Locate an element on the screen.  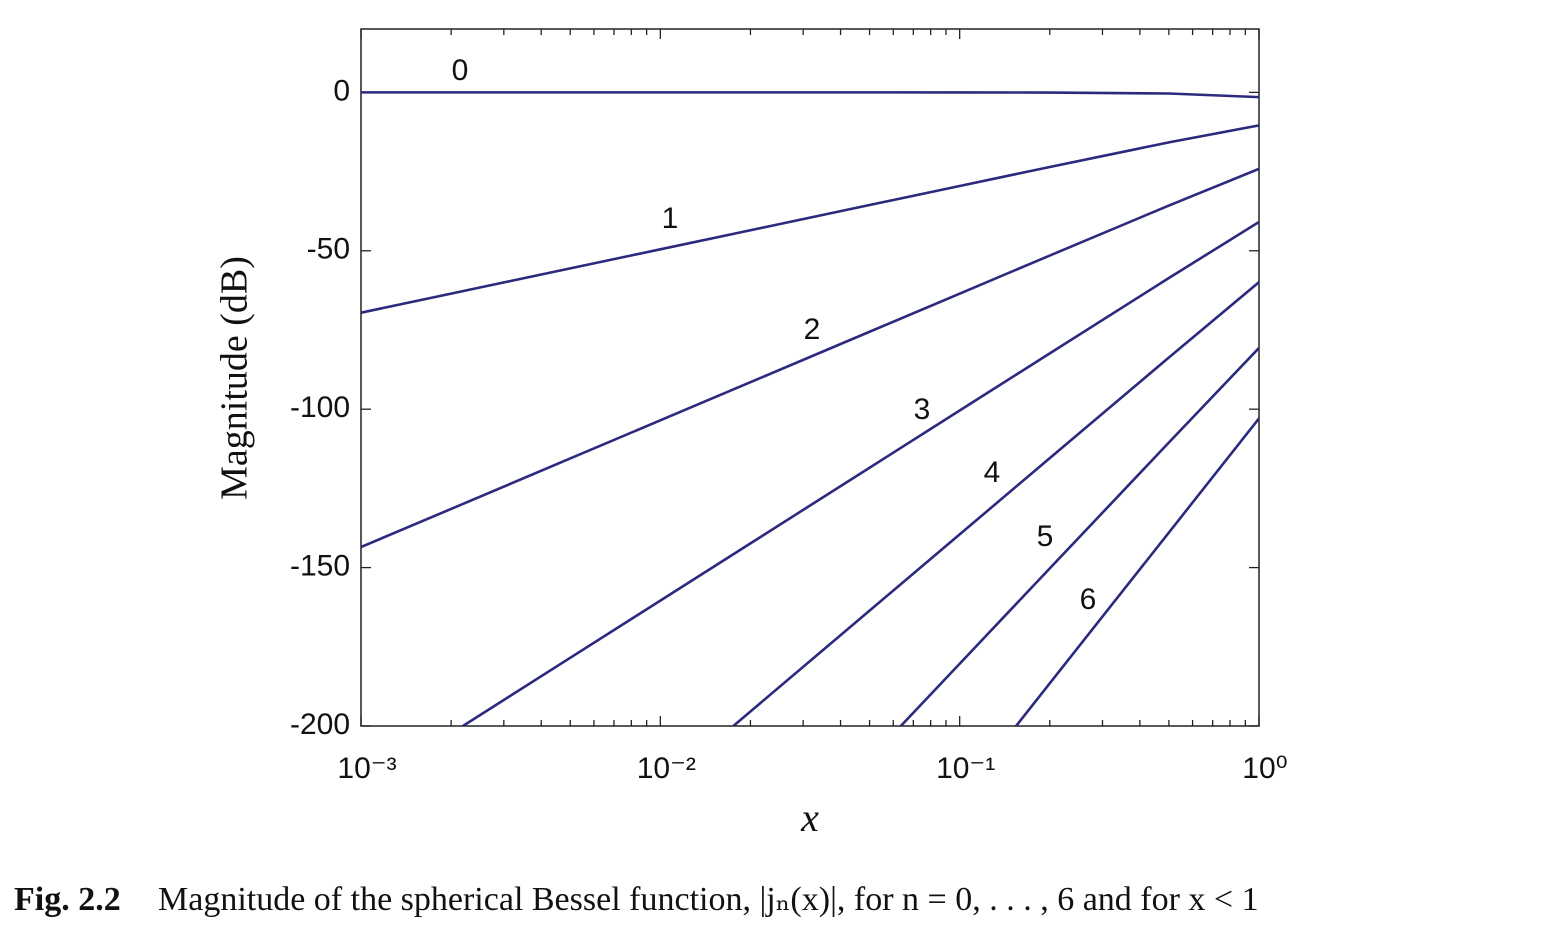
x-tick-label: 10⁰ is located at coordinates (1264, 768).